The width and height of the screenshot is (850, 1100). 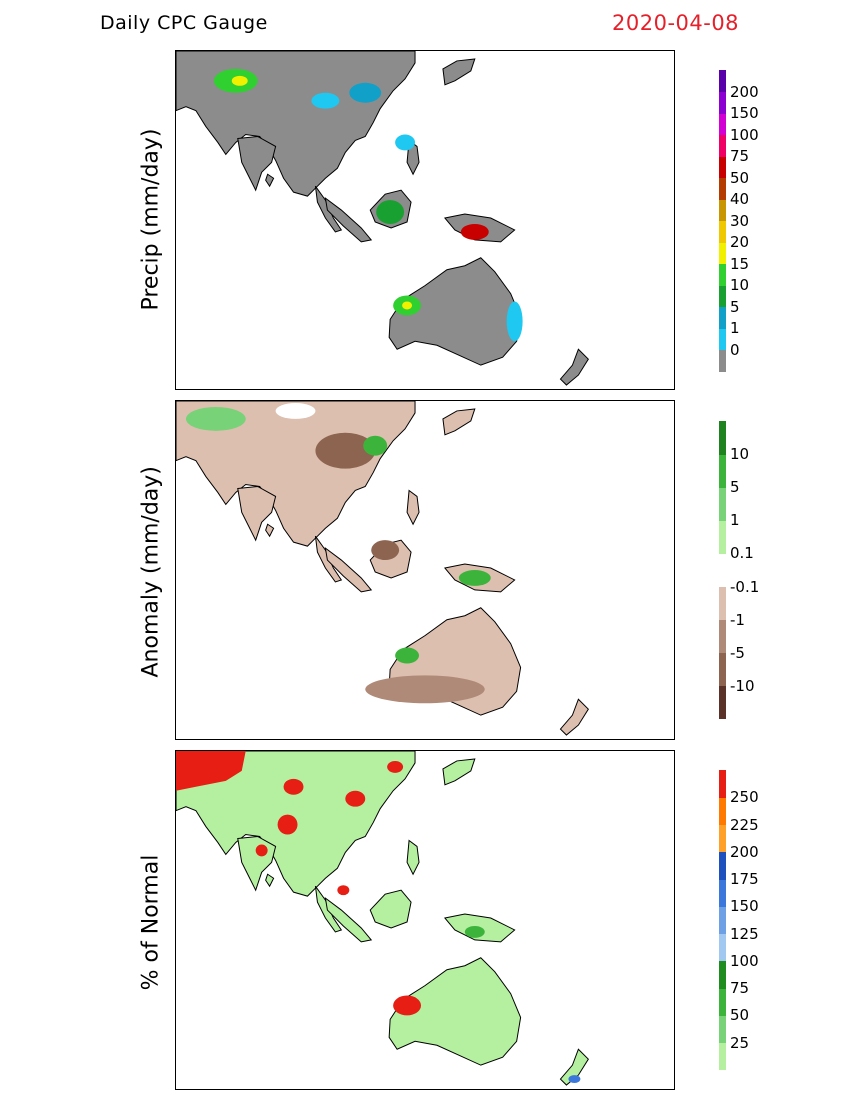 What do you see at coordinates (742, 553) in the screenshot?
I see `colorbar-tick-label: 0.1` at bounding box center [742, 553].